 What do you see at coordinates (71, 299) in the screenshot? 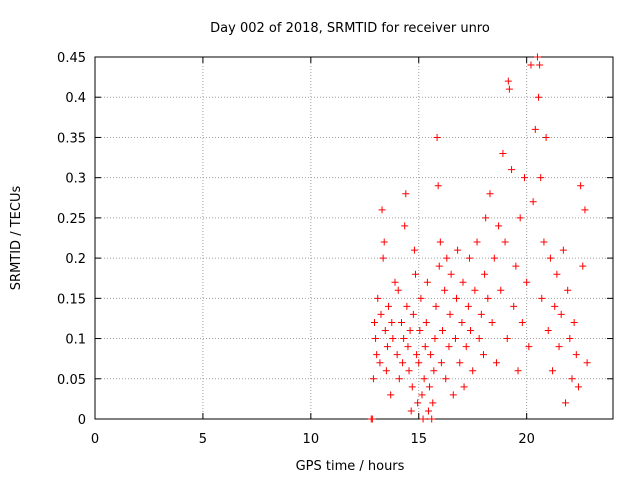
I see `y-tick-label: 0.15` at bounding box center [71, 299].